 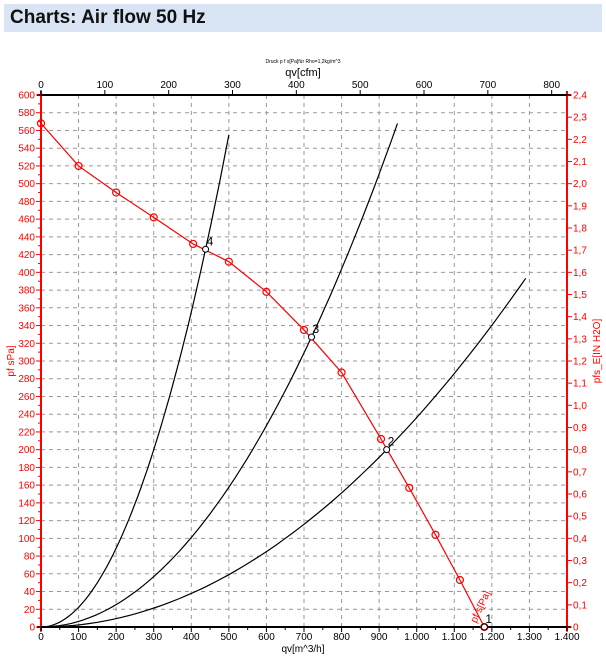 I want to click on y-tick-label: 40, so click(x=30, y=592).